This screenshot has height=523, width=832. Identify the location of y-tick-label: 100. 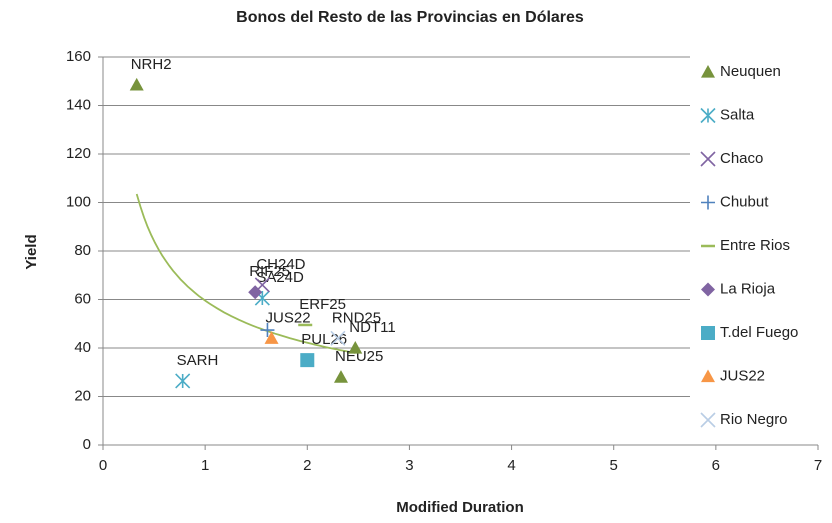
(78, 201).